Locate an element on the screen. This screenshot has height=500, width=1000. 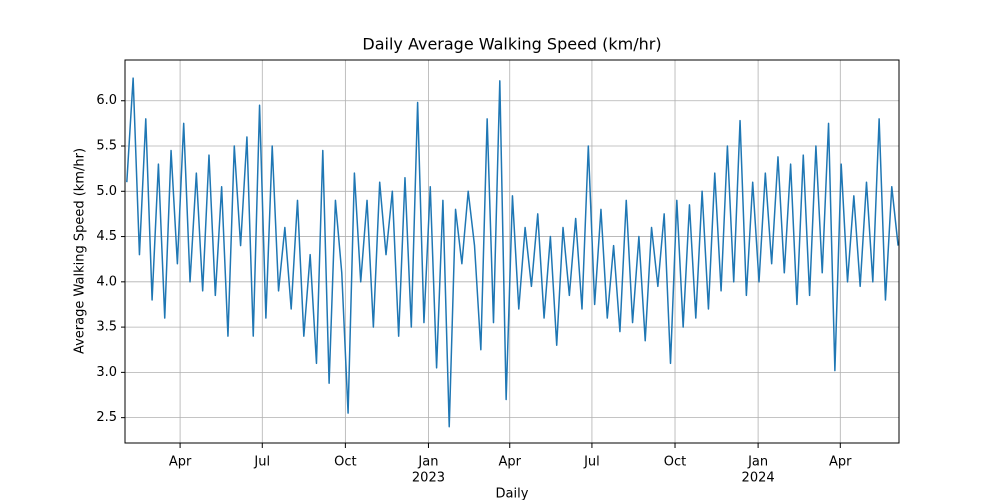
y-tick-label: 3.5 is located at coordinates (106, 327).